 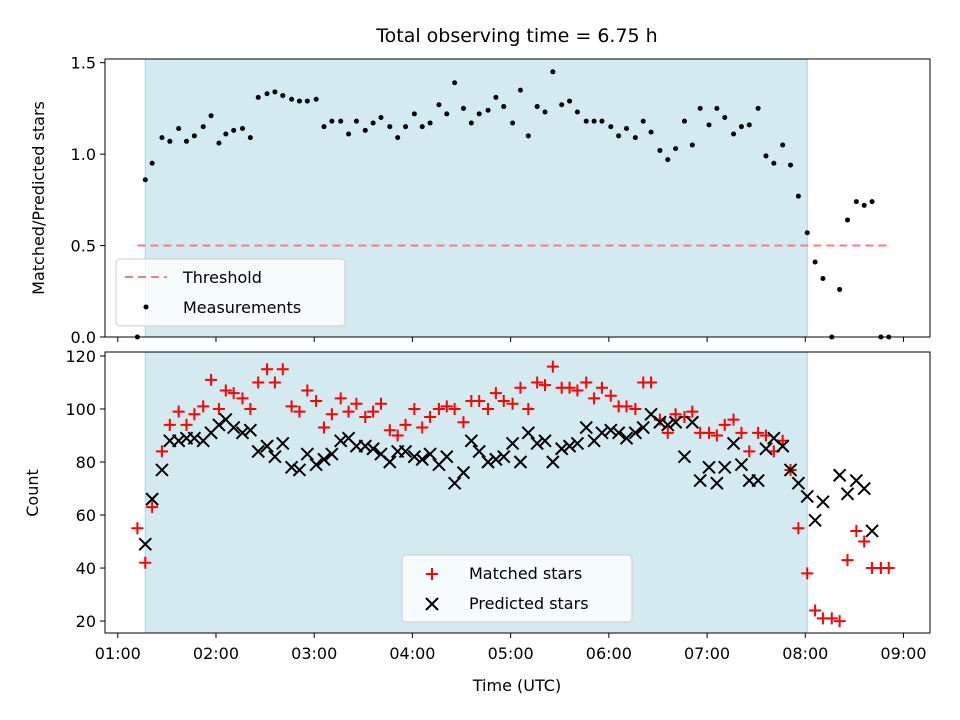 I want to click on x-tick-label: 06:00, so click(x=609, y=653).